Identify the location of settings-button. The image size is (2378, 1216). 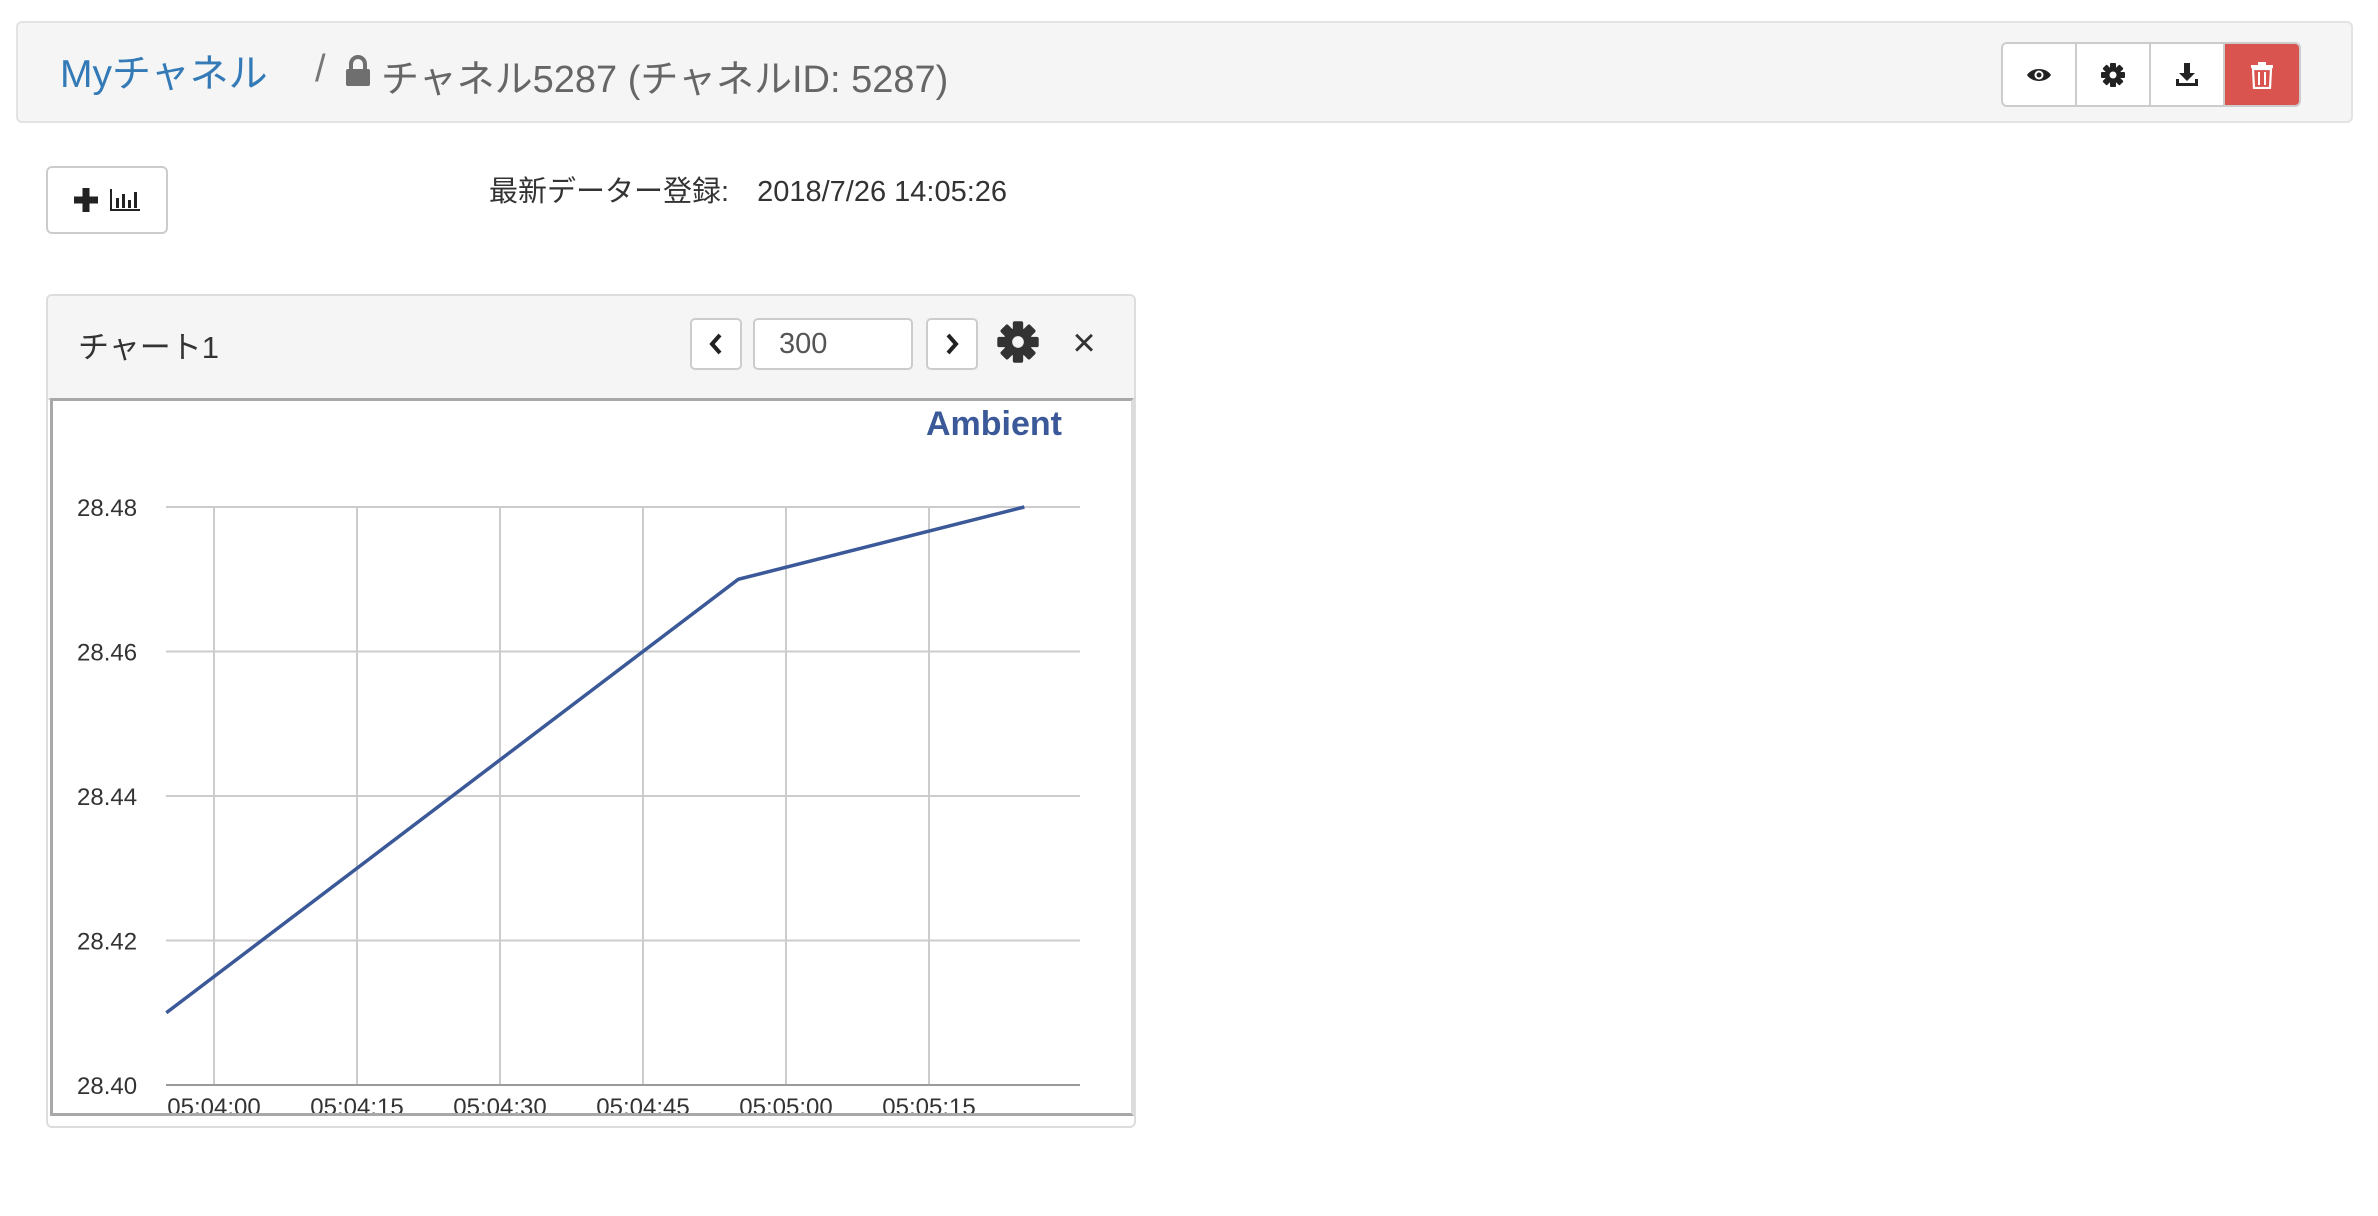
(2114, 74).